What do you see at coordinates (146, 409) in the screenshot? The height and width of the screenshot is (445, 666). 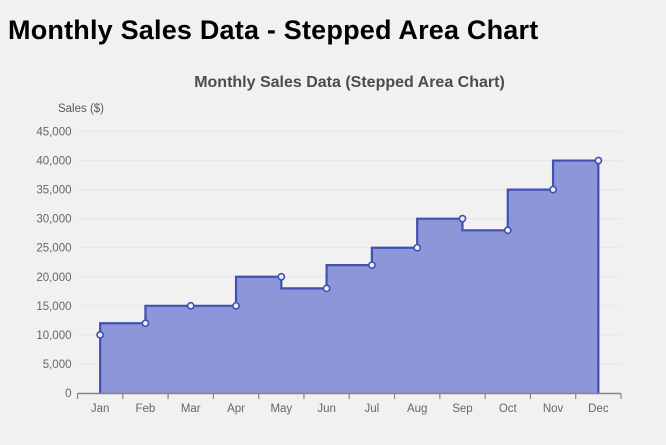 I see `x-tick-label: Feb` at bounding box center [146, 409].